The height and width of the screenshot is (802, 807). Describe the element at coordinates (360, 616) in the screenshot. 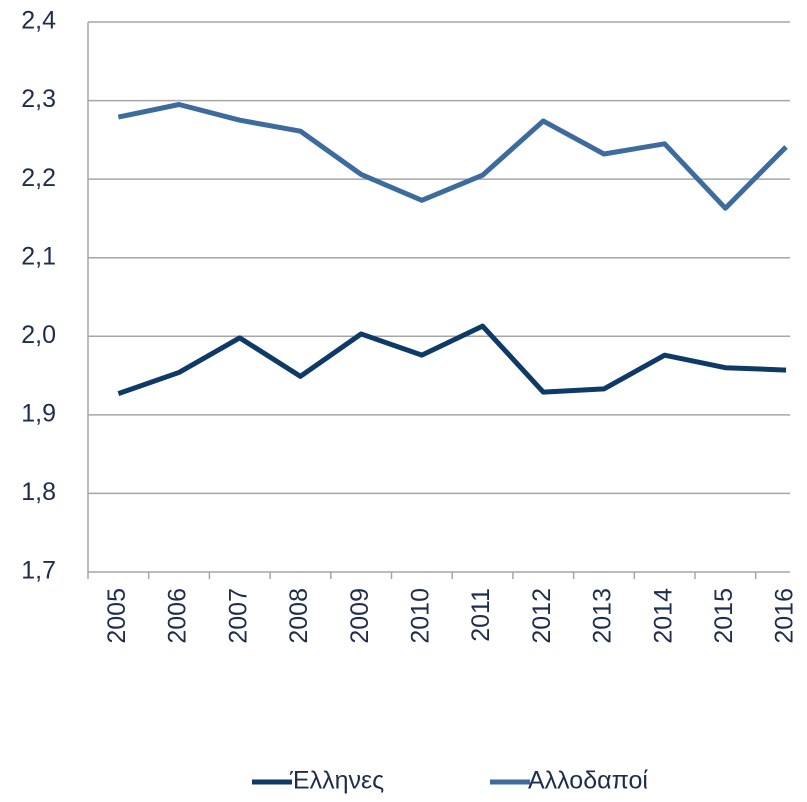

I see `x-tick-label: 2009` at that location.